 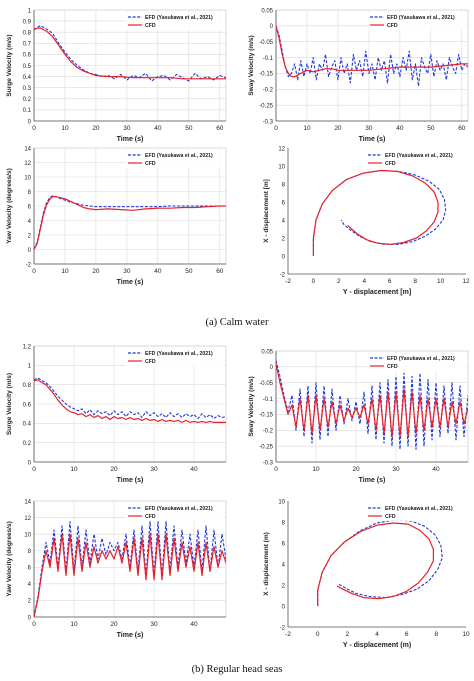 What do you see at coordinates (130, 398) in the screenshot?
I see `series-line-efd` at bounding box center [130, 398].